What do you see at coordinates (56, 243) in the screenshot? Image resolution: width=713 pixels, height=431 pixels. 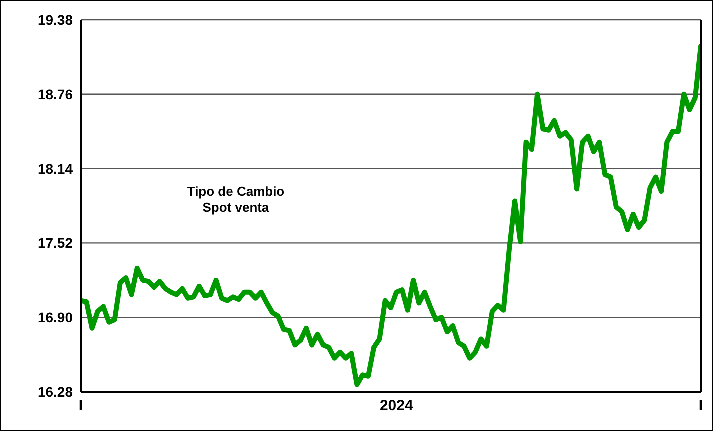 I see `y-tick-label: 17.52` at bounding box center [56, 243].